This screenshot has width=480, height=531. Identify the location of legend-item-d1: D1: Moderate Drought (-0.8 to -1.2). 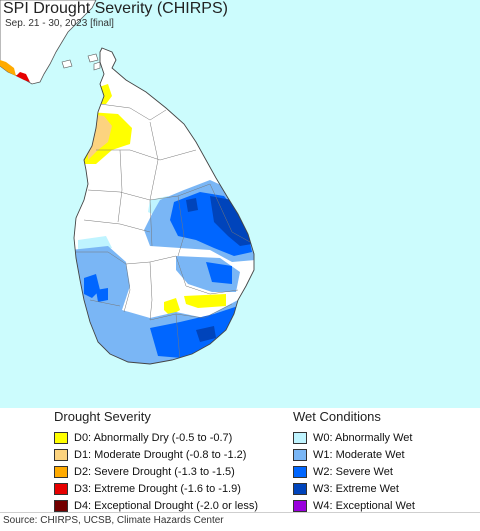
(156, 454).